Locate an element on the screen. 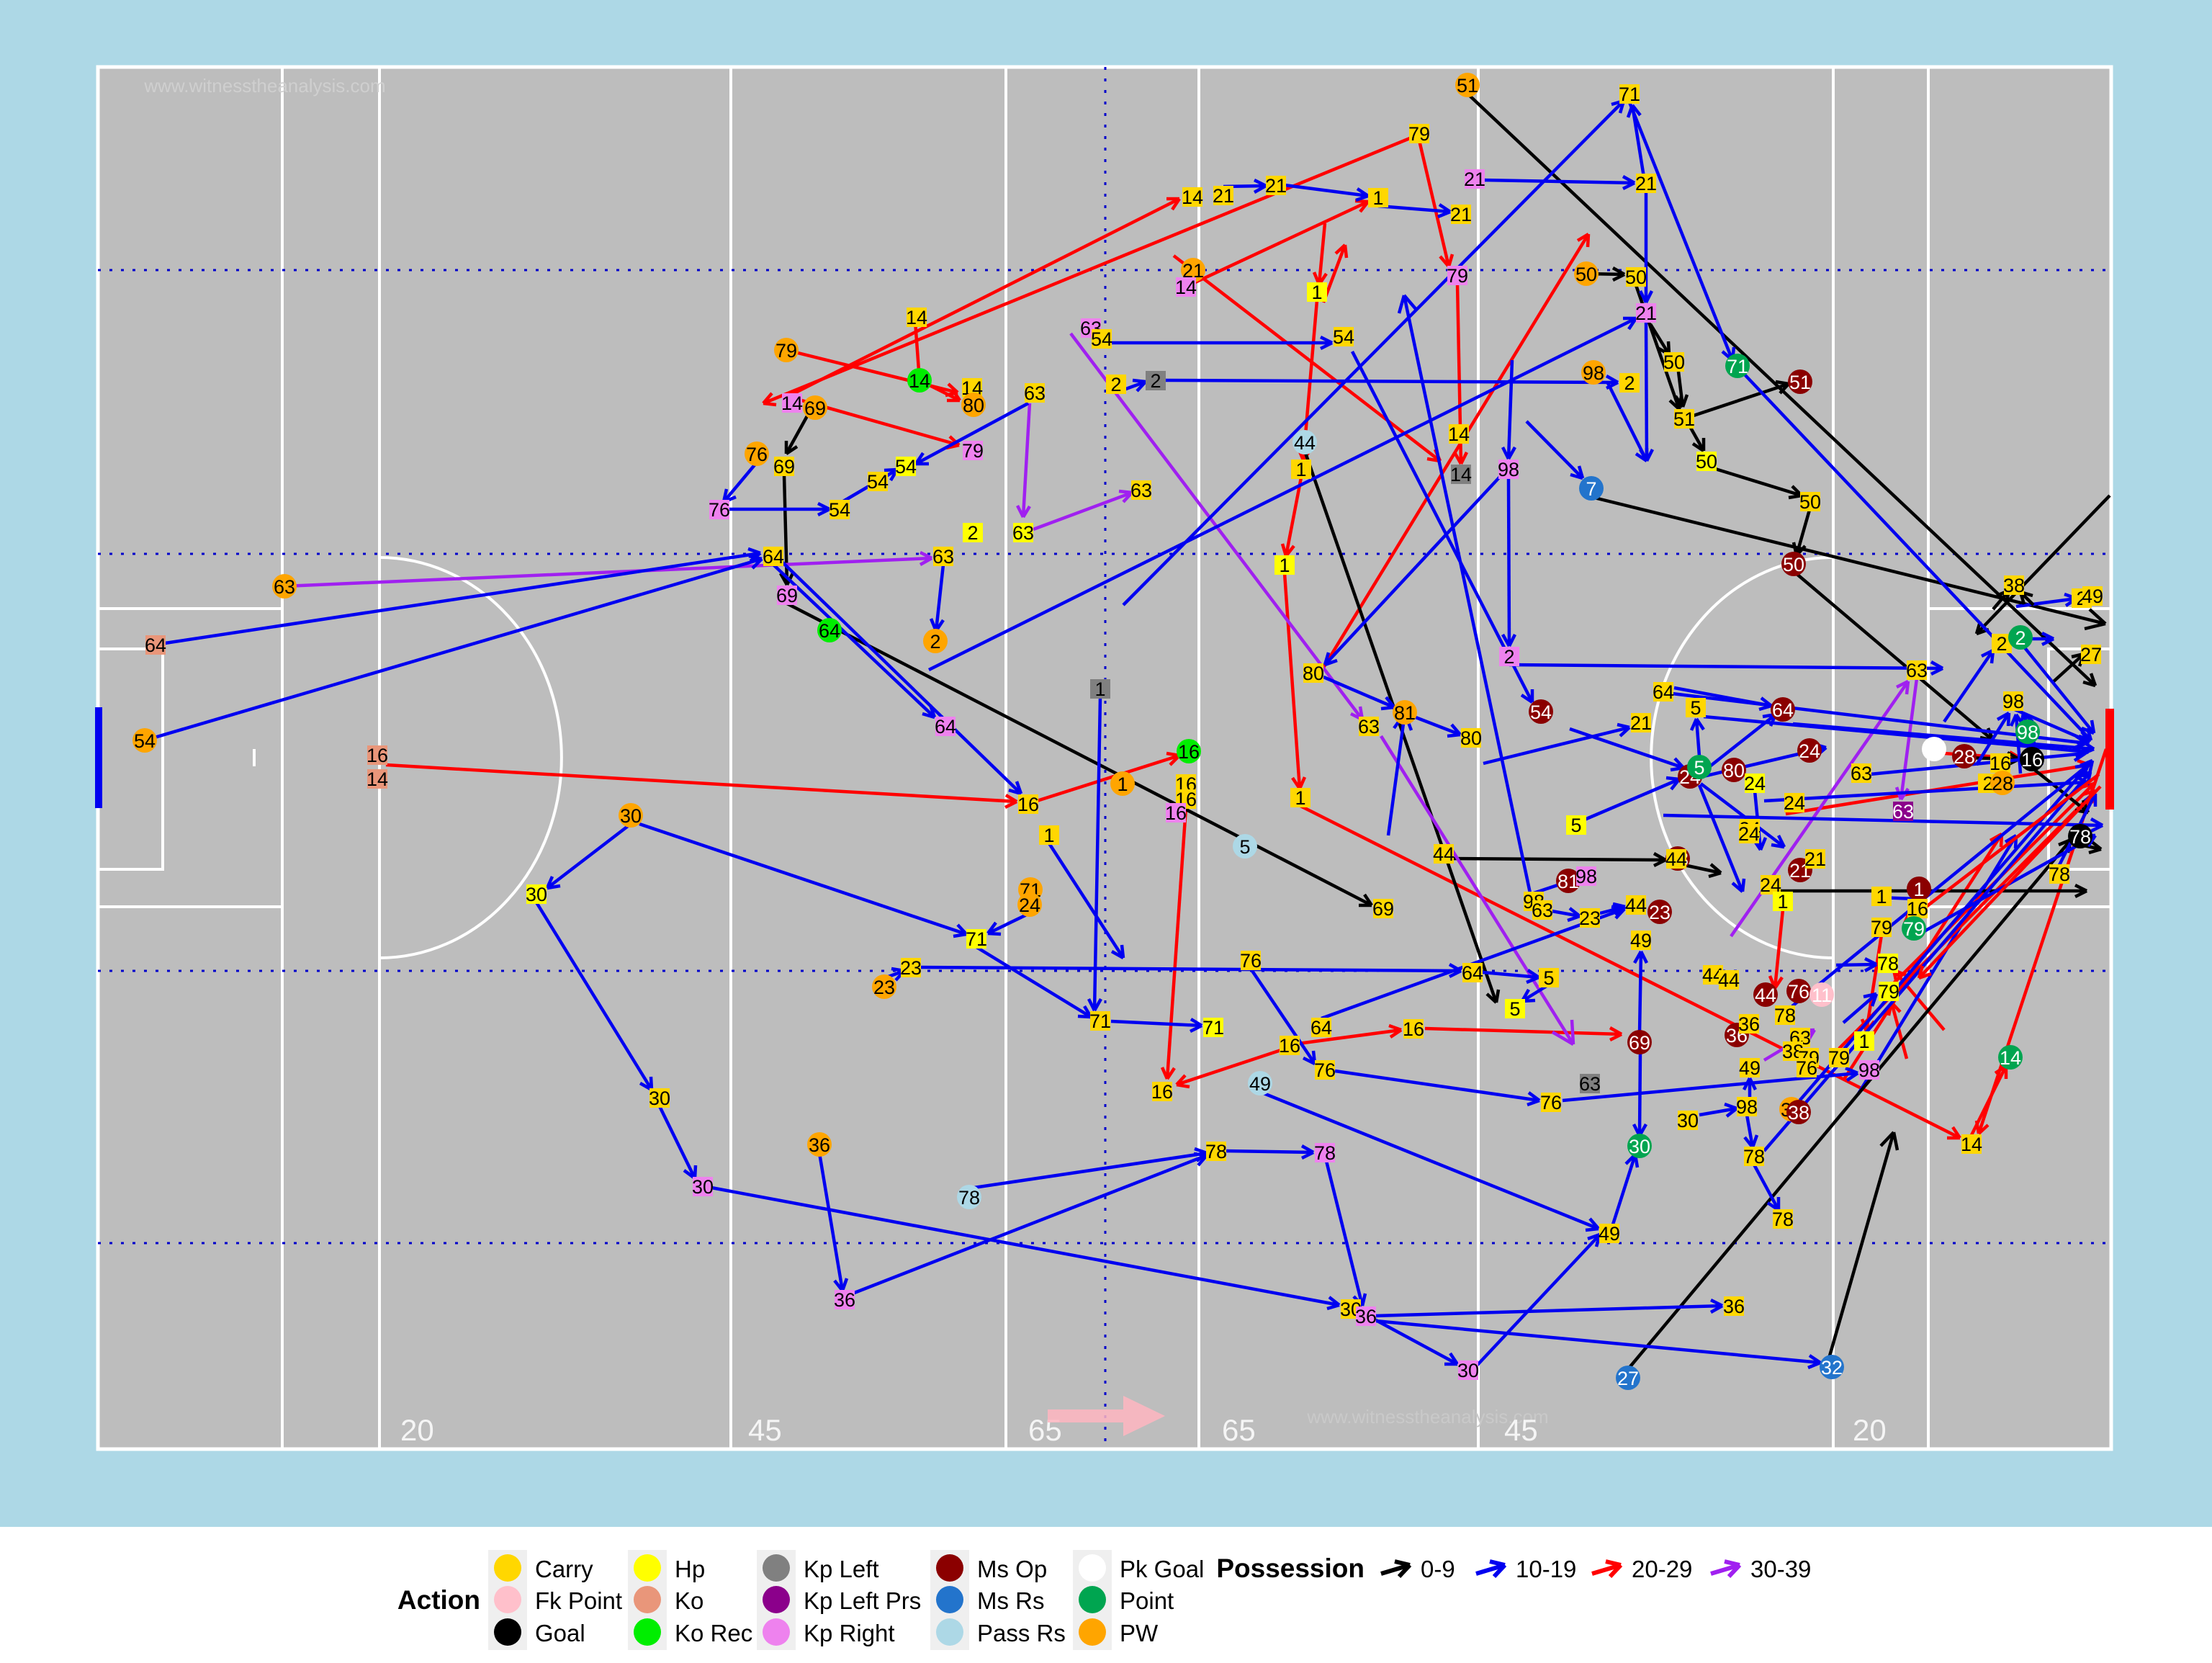 Image resolution: width=2212 pixels, height=1663 pixels. svg-text: 11 is located at coordinates (1822, 996).